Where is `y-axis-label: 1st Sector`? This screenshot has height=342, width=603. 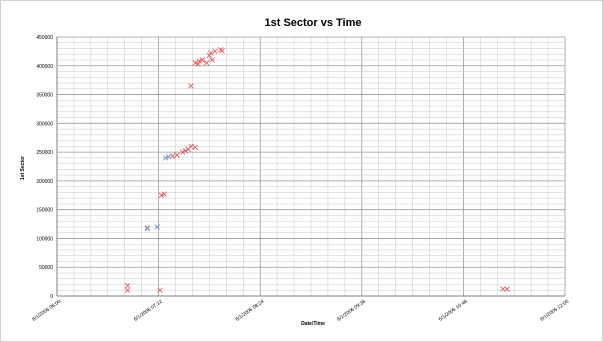 y-axis-label: 1st Sector is located at coordinates (23, 168).